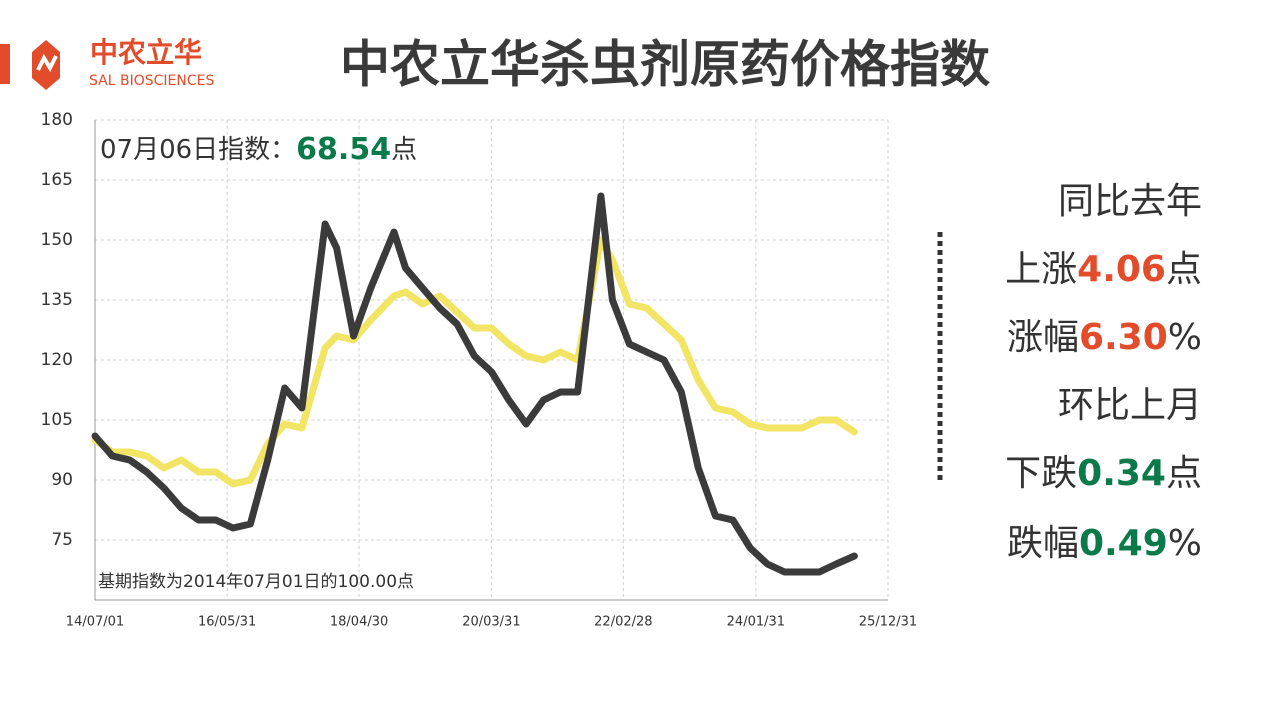 The width and height of the screenshot is (1280, 720). Describe the element at coordinates (62, 480) in the screenshot. I see `y-tick-label: 90` at that location.